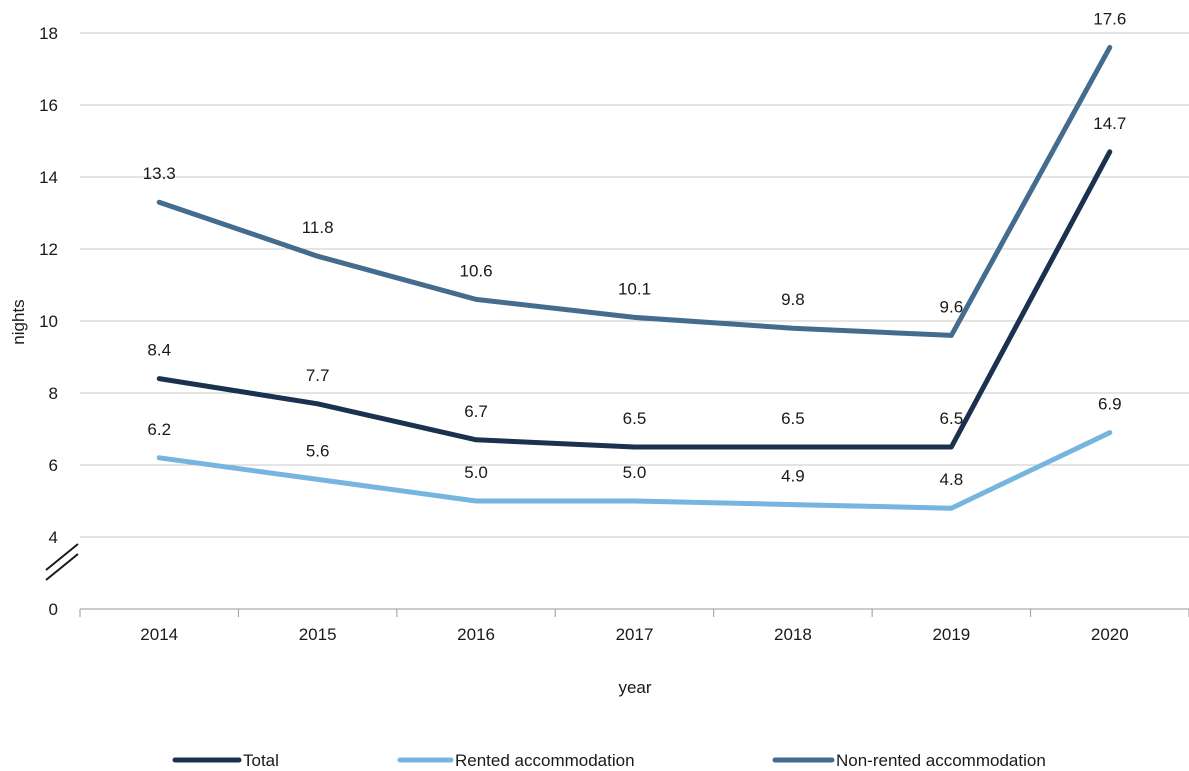  I want to click on data-label: 4.9, so click(793, 476).